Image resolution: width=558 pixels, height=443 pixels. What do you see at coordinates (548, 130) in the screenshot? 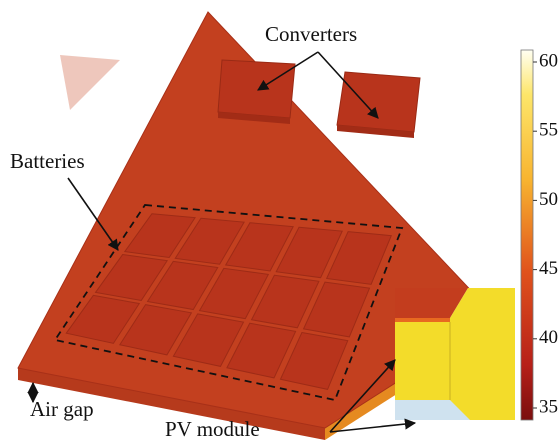
I see `colorbar-tick-label: 55` at bounding box center [548, 130].